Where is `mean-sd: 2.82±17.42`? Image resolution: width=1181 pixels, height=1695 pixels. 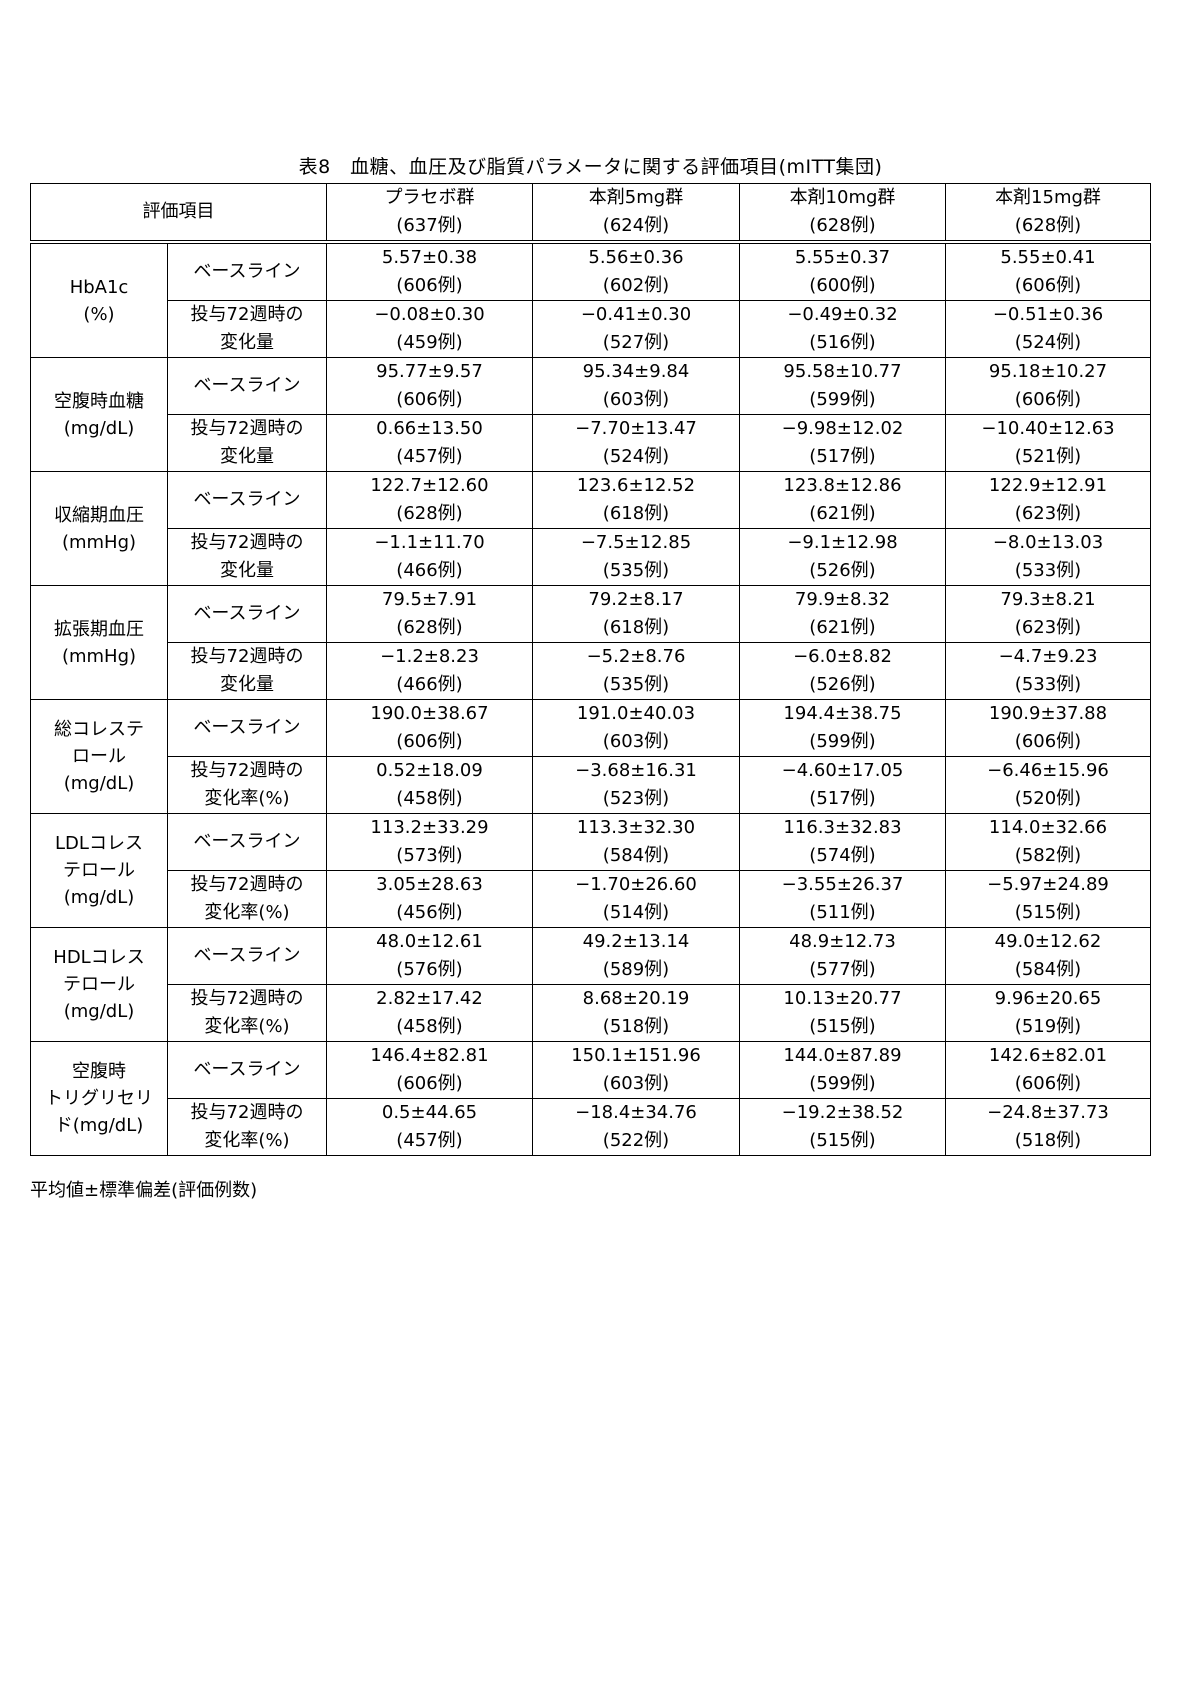 mean-sd: 2.82±17.42 is located at coordinates (429, 998).